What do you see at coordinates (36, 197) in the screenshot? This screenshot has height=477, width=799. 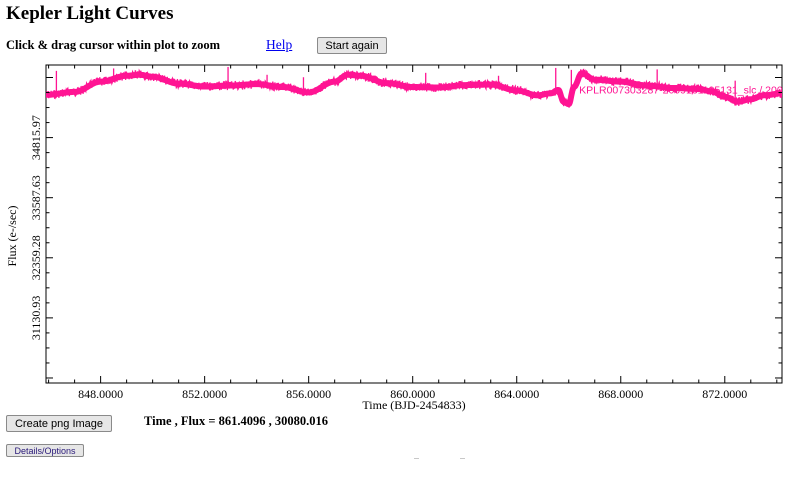 I see `y-tick-label: 33587.63` at bounding box center [36, 197].